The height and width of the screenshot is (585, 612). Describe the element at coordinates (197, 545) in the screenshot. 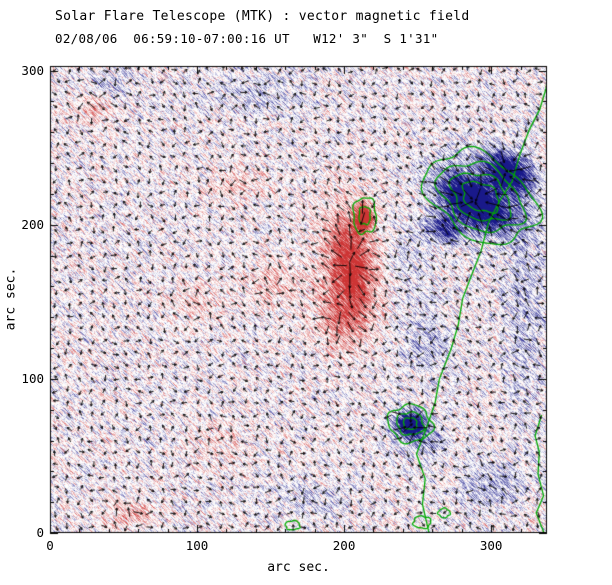

I see `x-tick-label-100: 100` at that location.